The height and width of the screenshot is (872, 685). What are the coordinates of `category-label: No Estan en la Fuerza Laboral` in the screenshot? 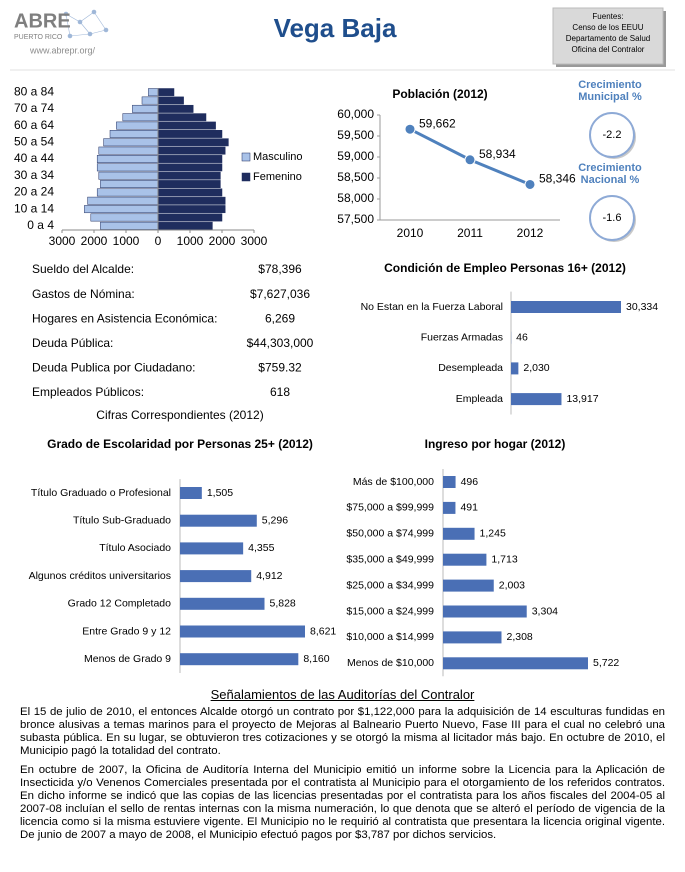 It's located at (432, 307).